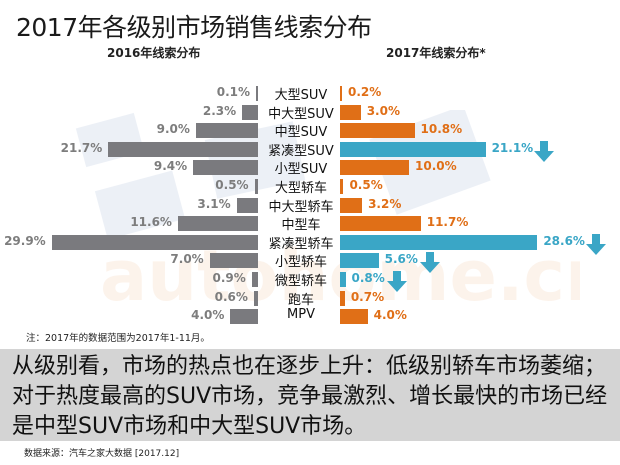 This screenshot has height=465, width=620. I want to click on chart-row: 9.4% 小型SUV 10.0%, so click(310, 167).